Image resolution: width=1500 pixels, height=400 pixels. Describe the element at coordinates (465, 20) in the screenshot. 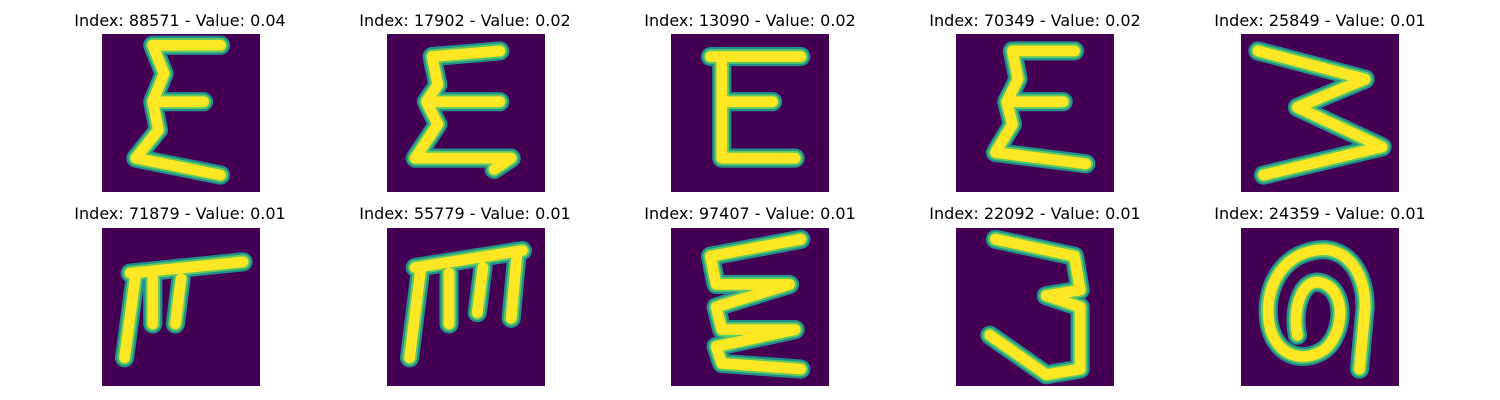

I see `panel-title-2: Index: 17902 - Value: 0.02` at that location.